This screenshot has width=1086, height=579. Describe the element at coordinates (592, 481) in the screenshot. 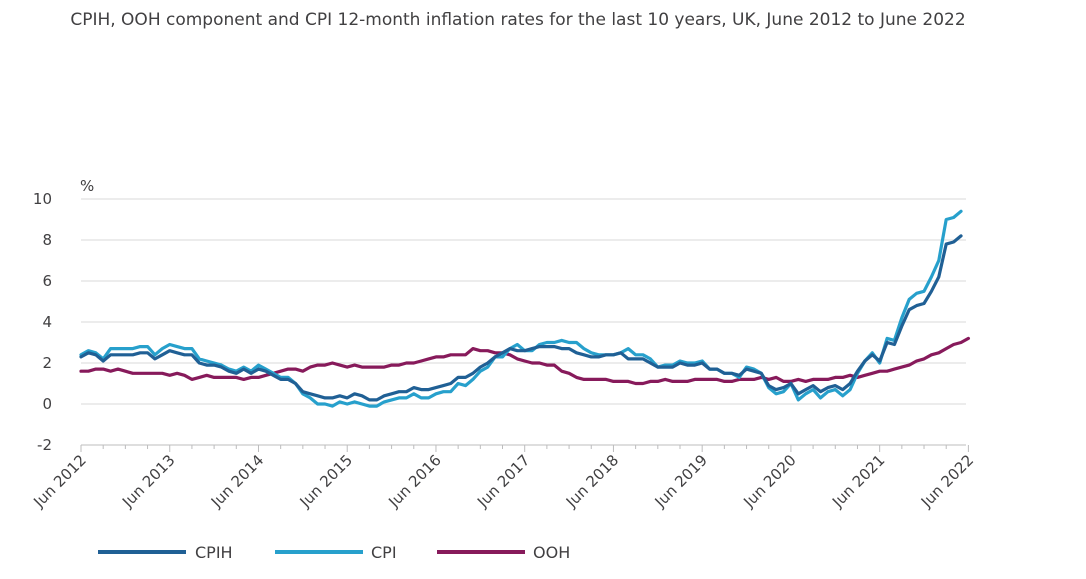

I see `x-tick-label: Jun 2018` at that location.